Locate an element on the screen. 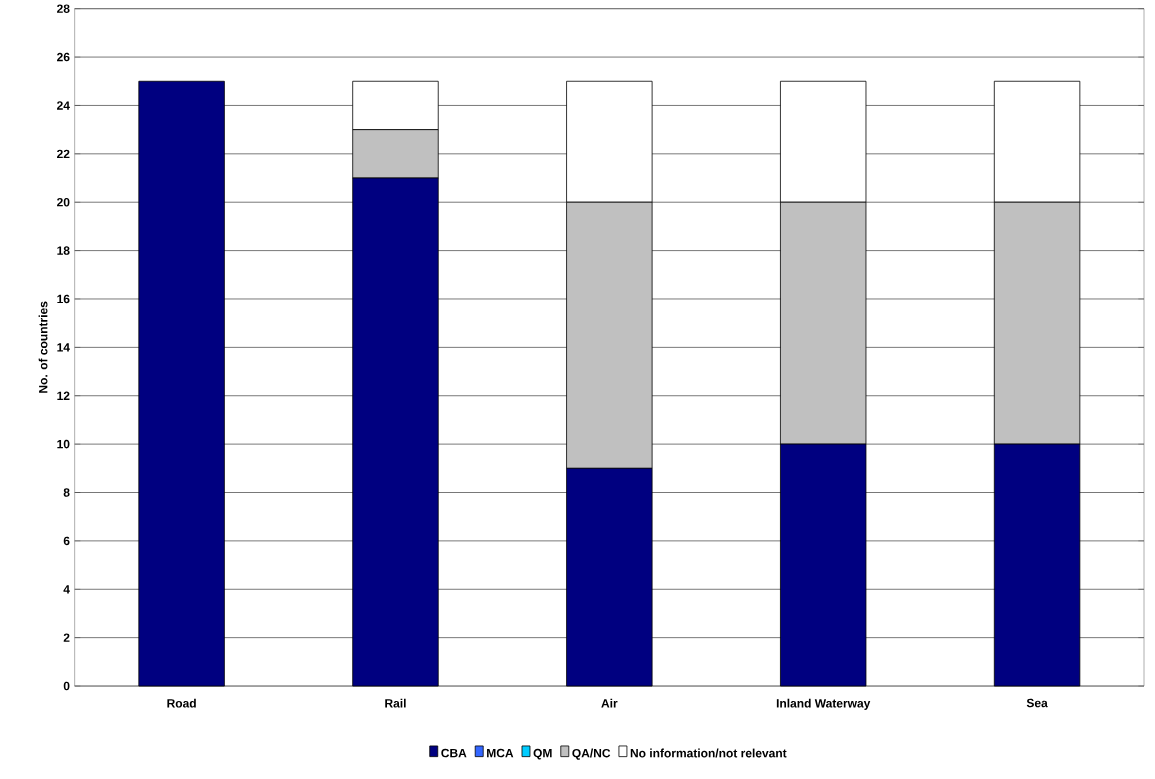 The image size is (1155, 779). y-tick-label: 22 is located at coordinates (63, 154).